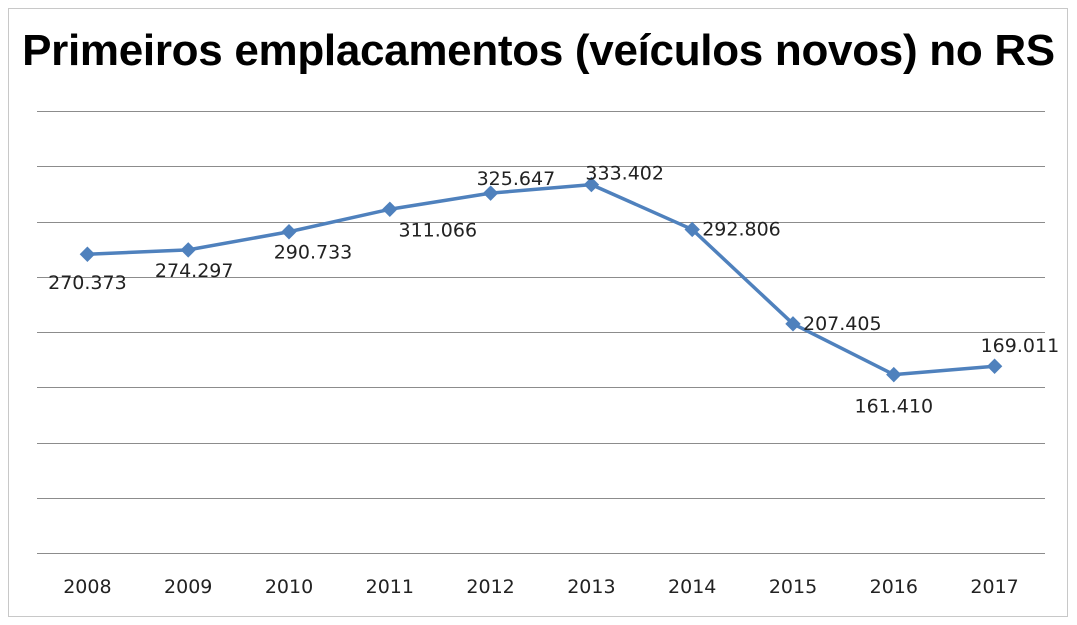  Describe the element at coordinates (1020, 346) in the screenshot. I see `data-label: 169.011` at that location.